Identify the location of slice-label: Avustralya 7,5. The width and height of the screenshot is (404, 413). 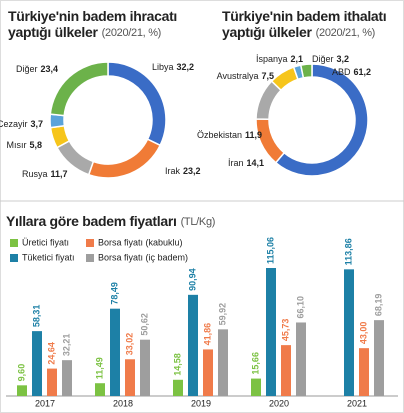
(245, 76).